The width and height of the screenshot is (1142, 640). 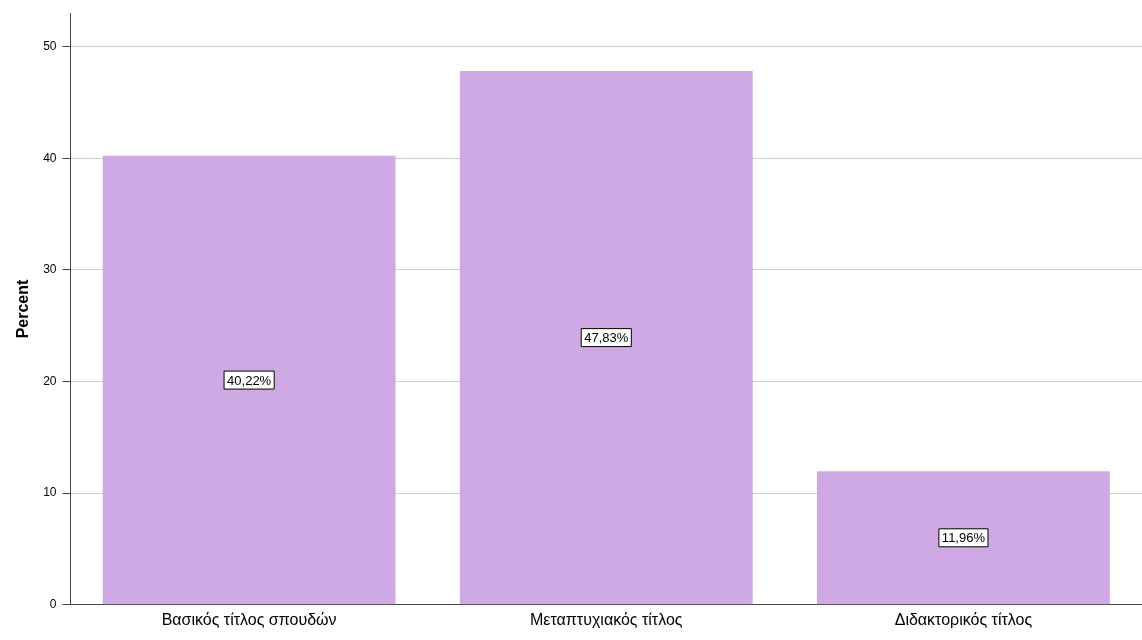 What do you see at coordinates (50, 46) in the screenshot?
I see `y-tick-label: 50` at bounding box center [50, 46].